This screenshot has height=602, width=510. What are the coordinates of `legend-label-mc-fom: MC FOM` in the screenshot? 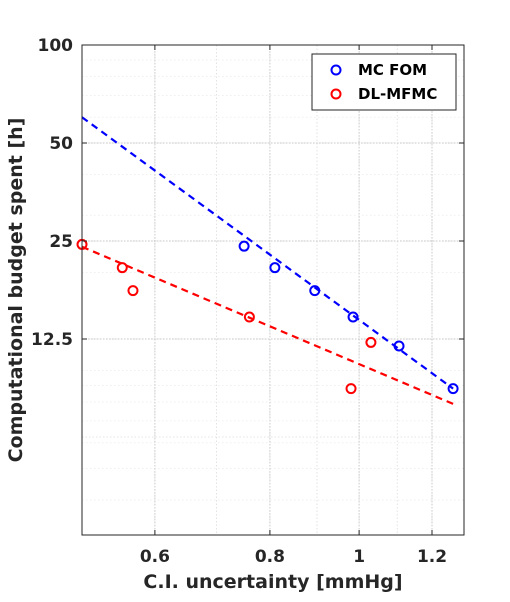 It's located at (392, 70).